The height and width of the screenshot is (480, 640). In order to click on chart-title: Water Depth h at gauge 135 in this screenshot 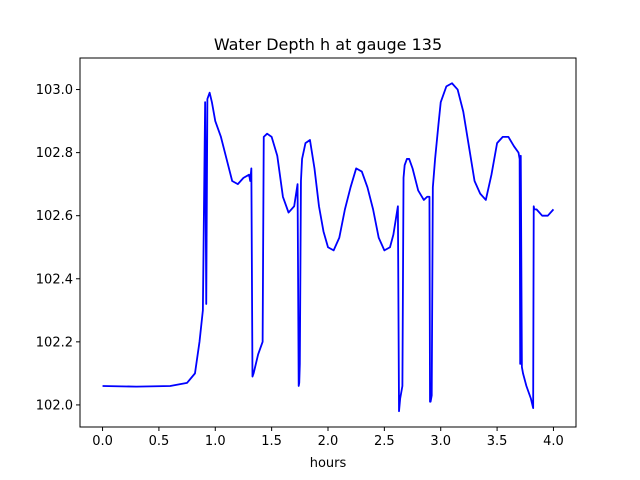, I will do `click(328, 44)`.